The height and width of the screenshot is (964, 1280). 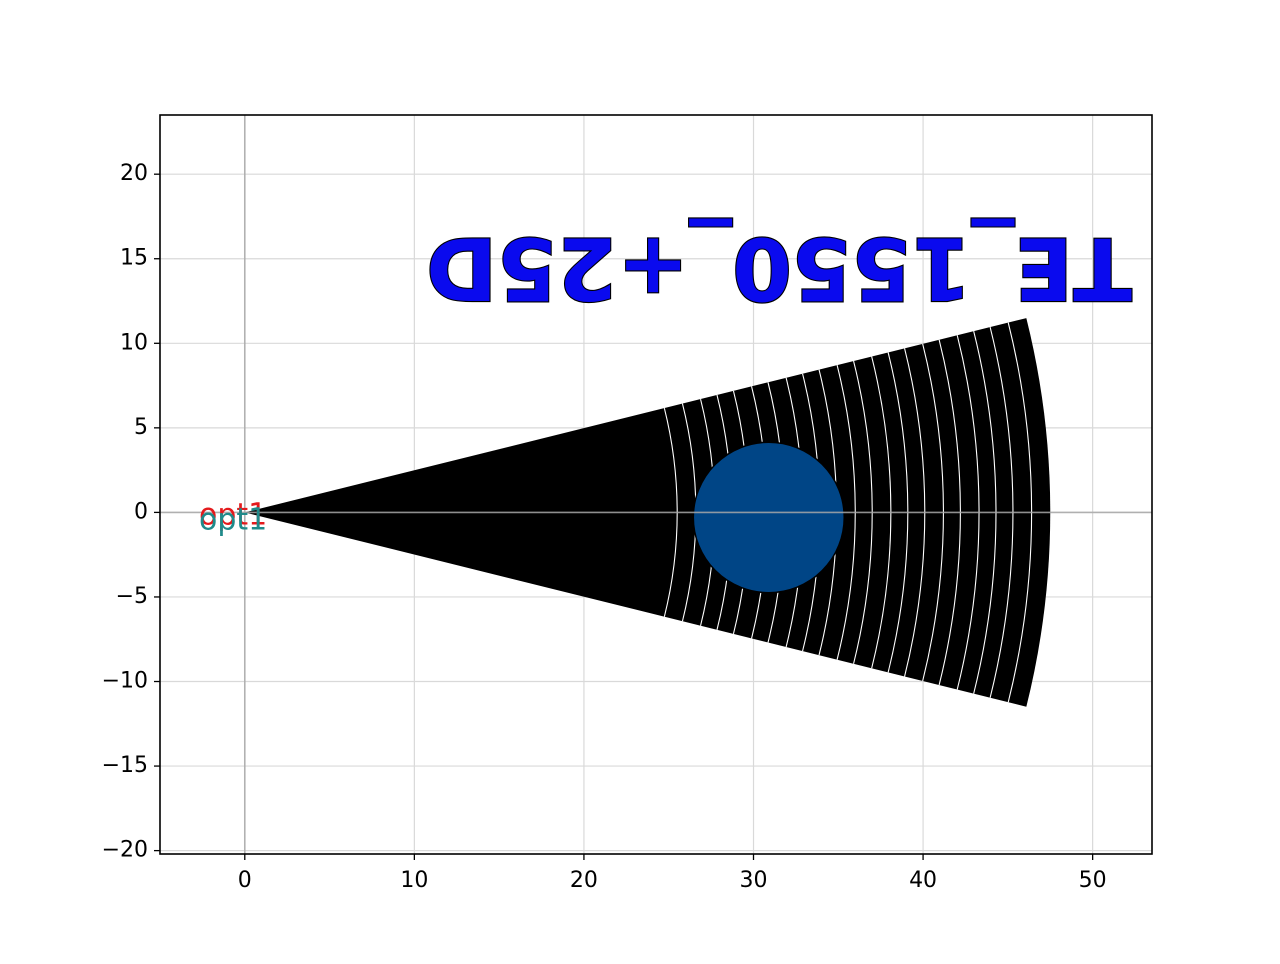 I want to click on mirrored-label: TE_1550_+25D, so click(x=779, y=268).